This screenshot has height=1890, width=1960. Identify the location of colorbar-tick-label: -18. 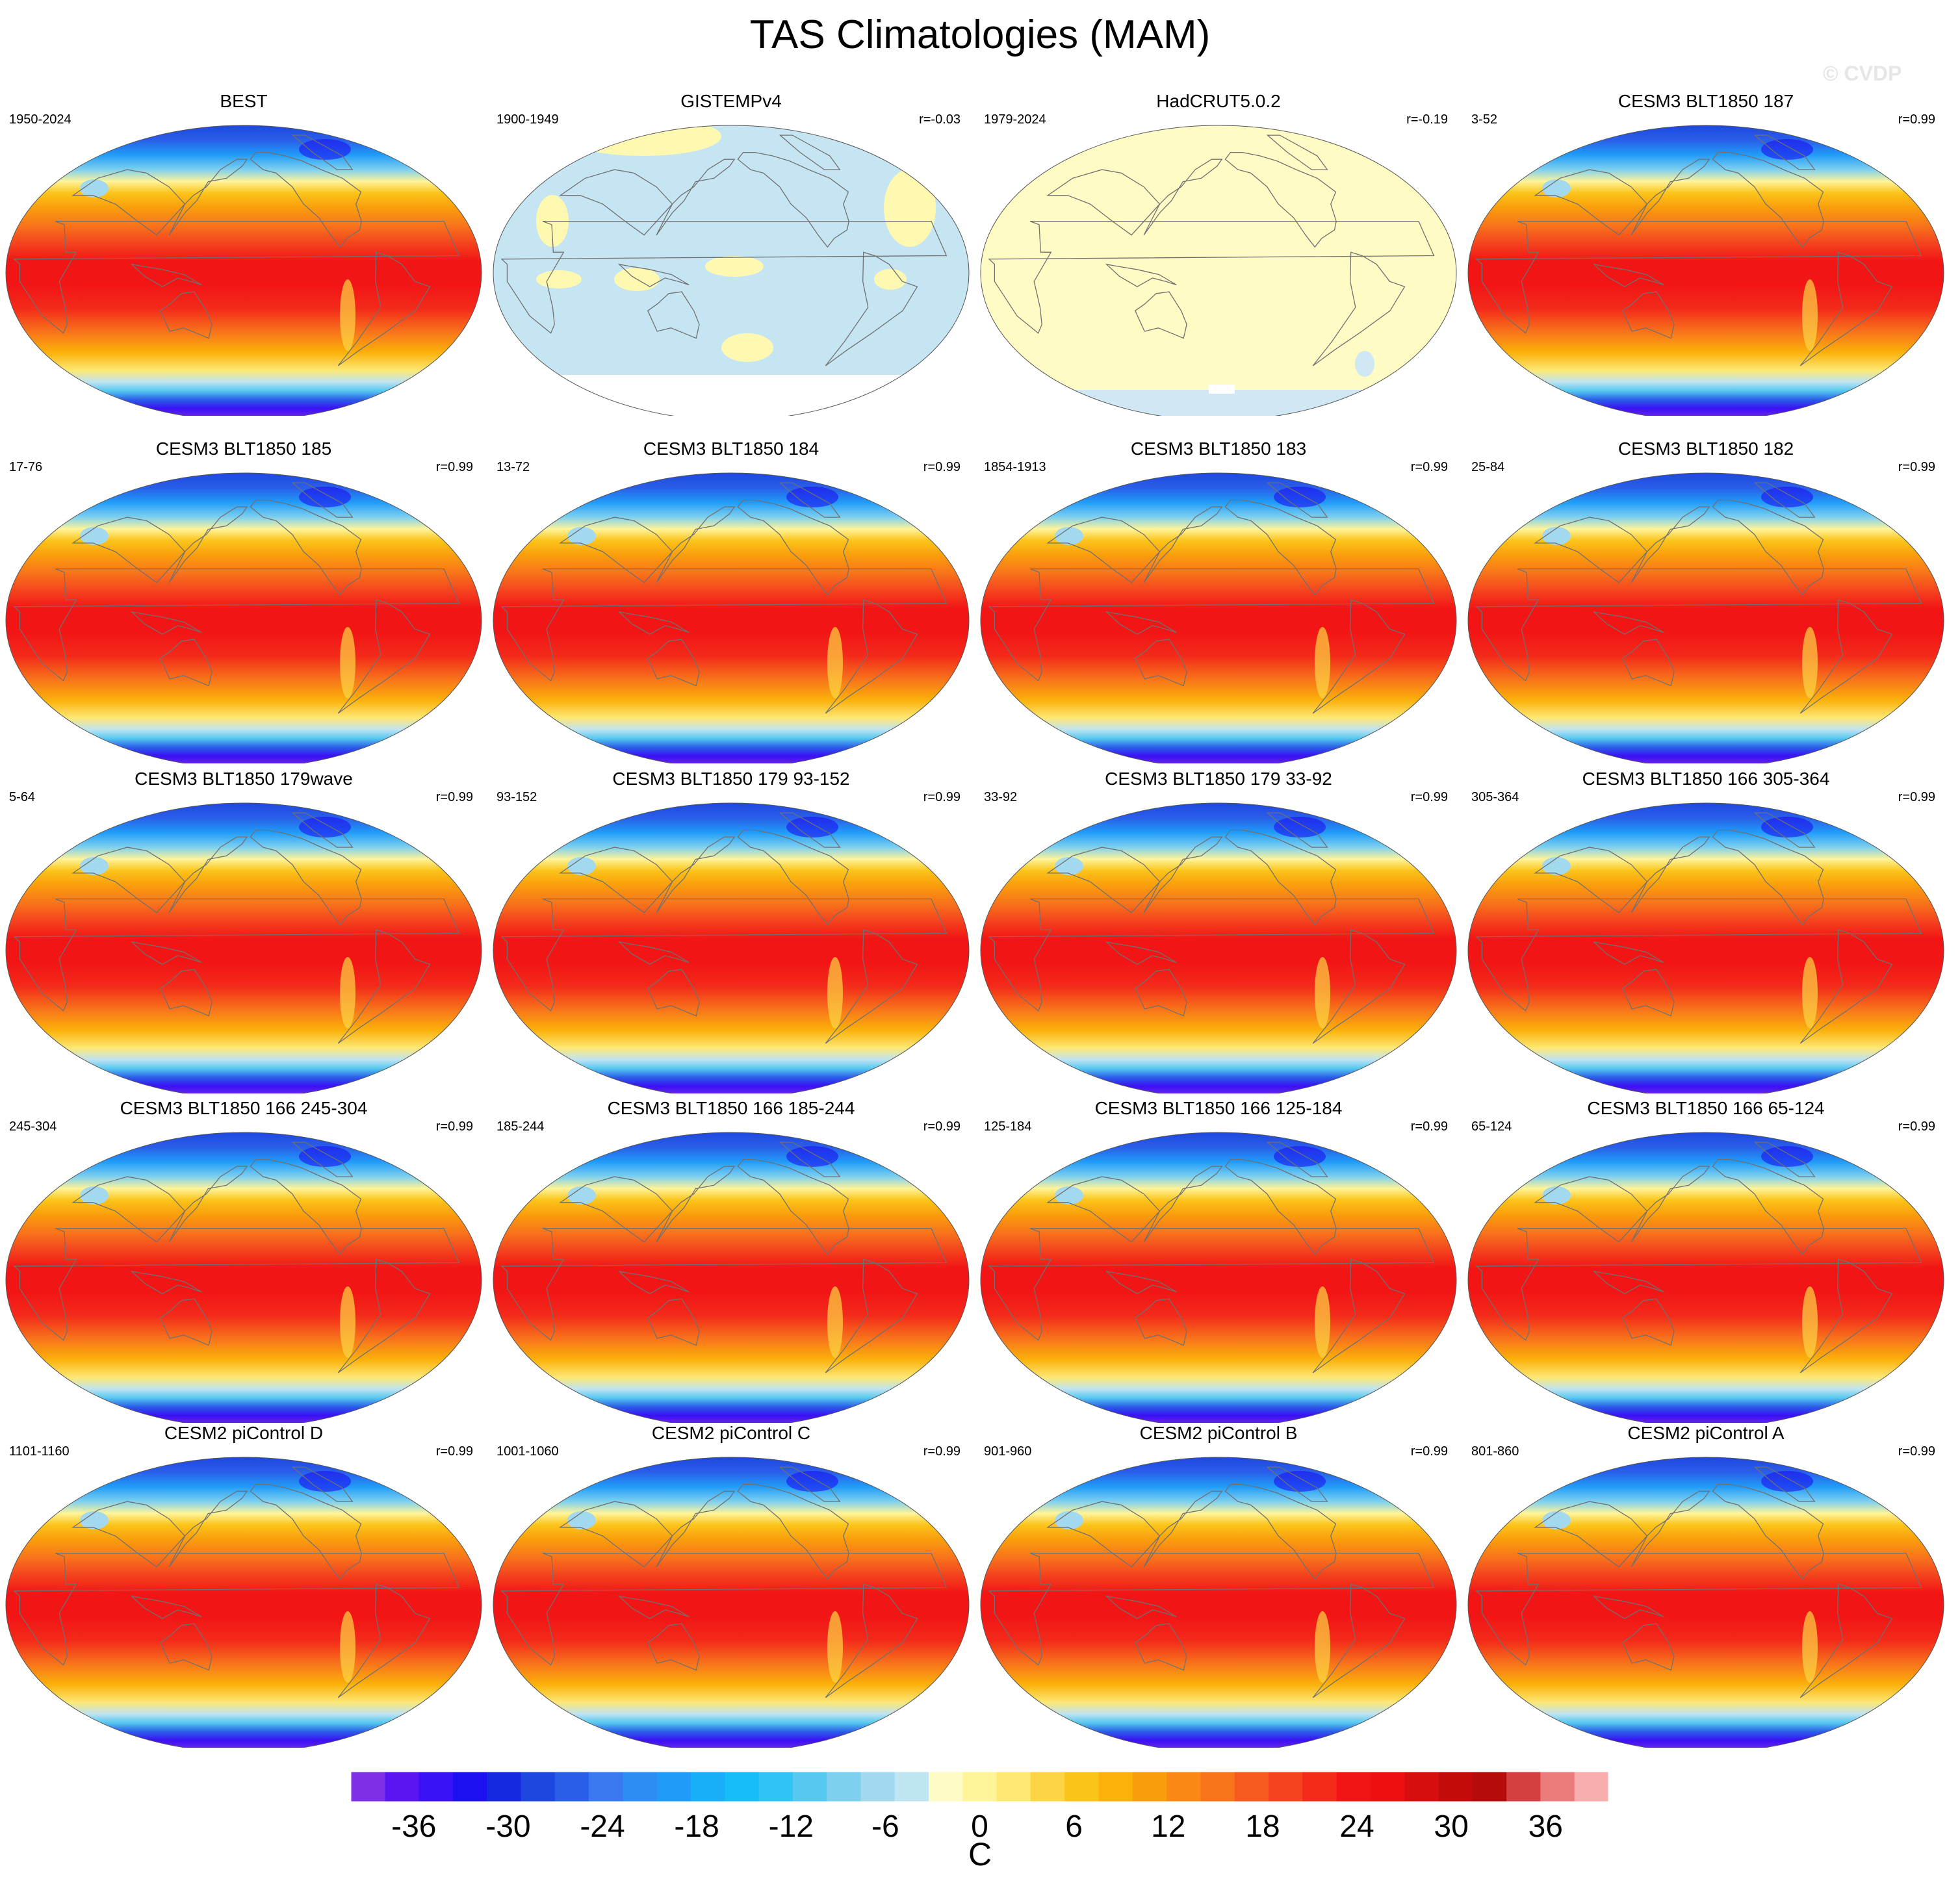
(697, 1826).